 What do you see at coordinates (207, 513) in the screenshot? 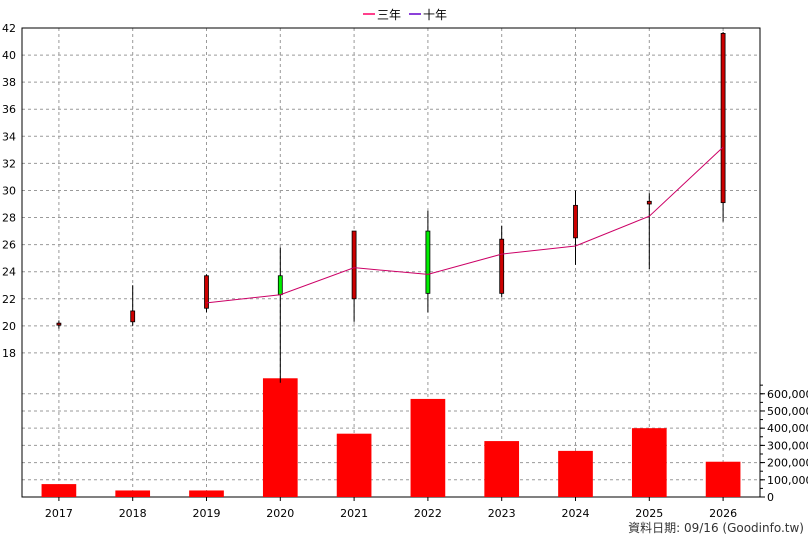
I see `x-tick-label: 2019` at bounding box center [207, 513].